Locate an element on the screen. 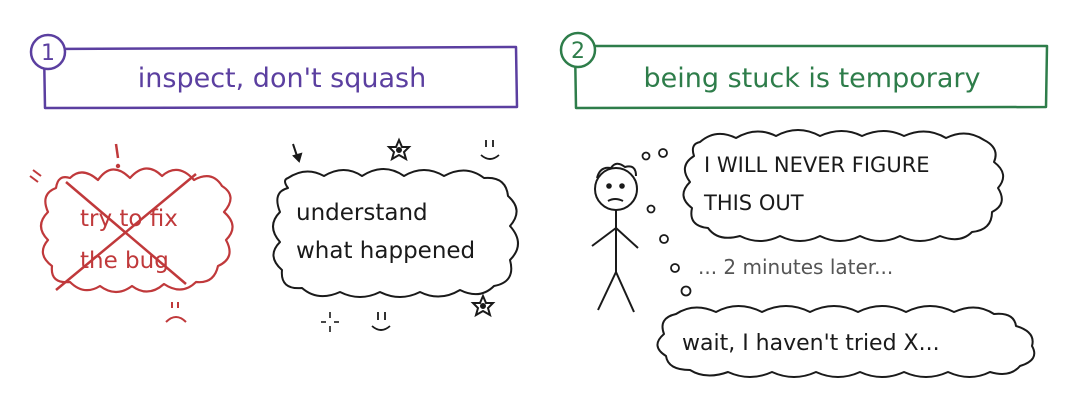  stick-figure is located at coordinates (615, 237).